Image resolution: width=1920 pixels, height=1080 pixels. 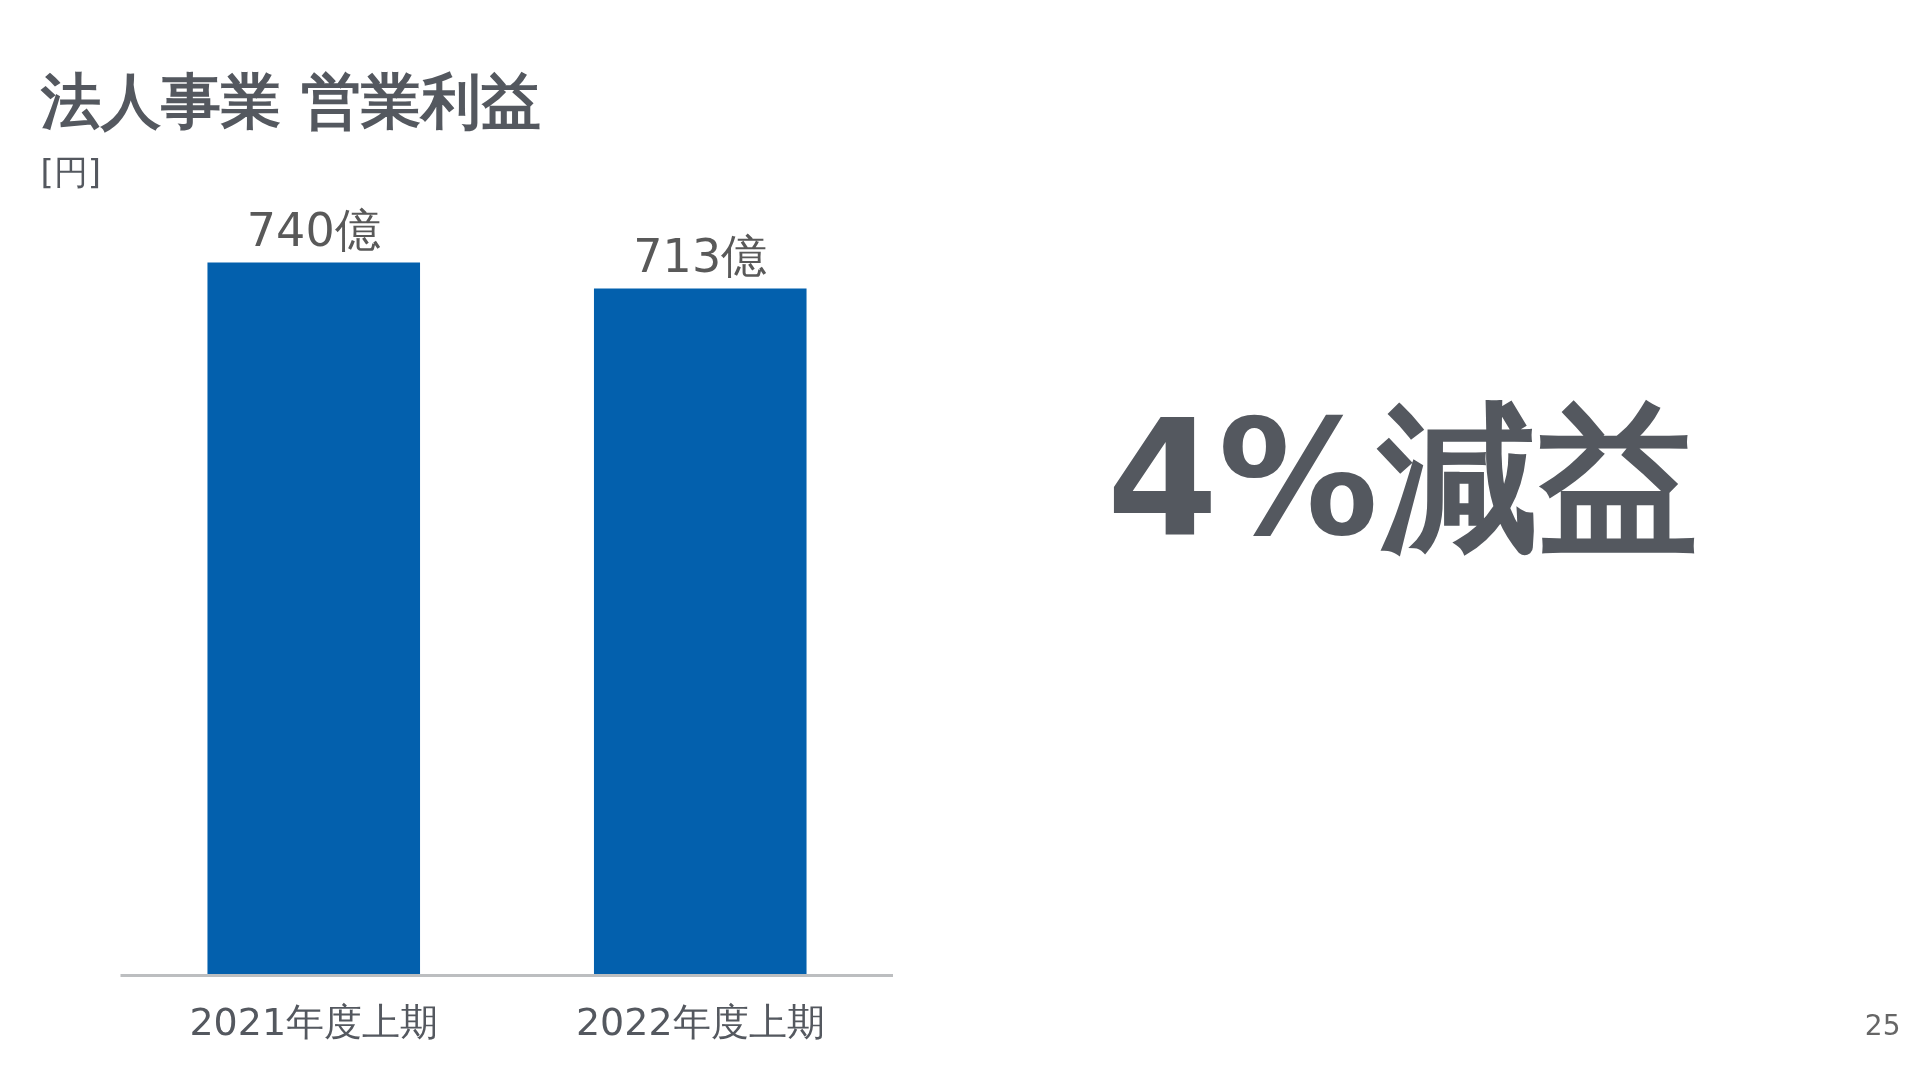 What do you see at coordinates (314, 1021) in the screenshot?
I see `x-tick-label: 2021年度上期` at bounding box center [314, 1021].